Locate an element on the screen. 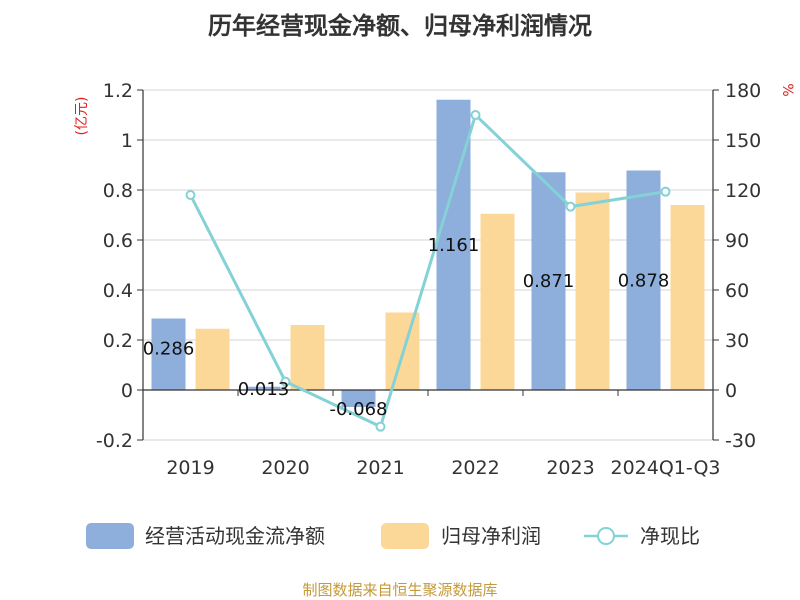 This screenshot has width=800, height=600. bar-value-label: 0.013 is located at coordinates (264, 389).